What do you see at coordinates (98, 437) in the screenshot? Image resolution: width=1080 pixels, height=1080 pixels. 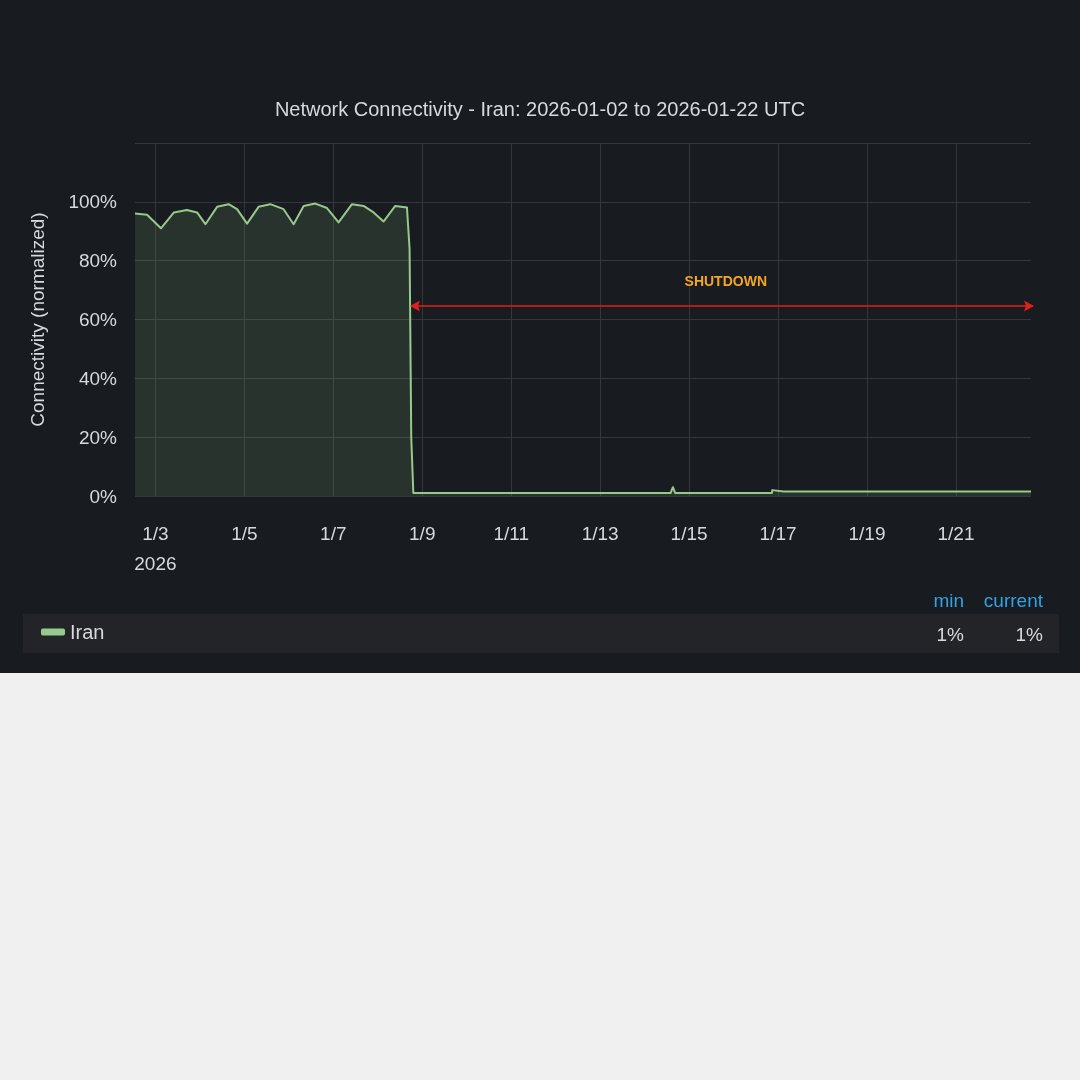 I see `y-tick-label: 20%` at bounding box center [98, 437].